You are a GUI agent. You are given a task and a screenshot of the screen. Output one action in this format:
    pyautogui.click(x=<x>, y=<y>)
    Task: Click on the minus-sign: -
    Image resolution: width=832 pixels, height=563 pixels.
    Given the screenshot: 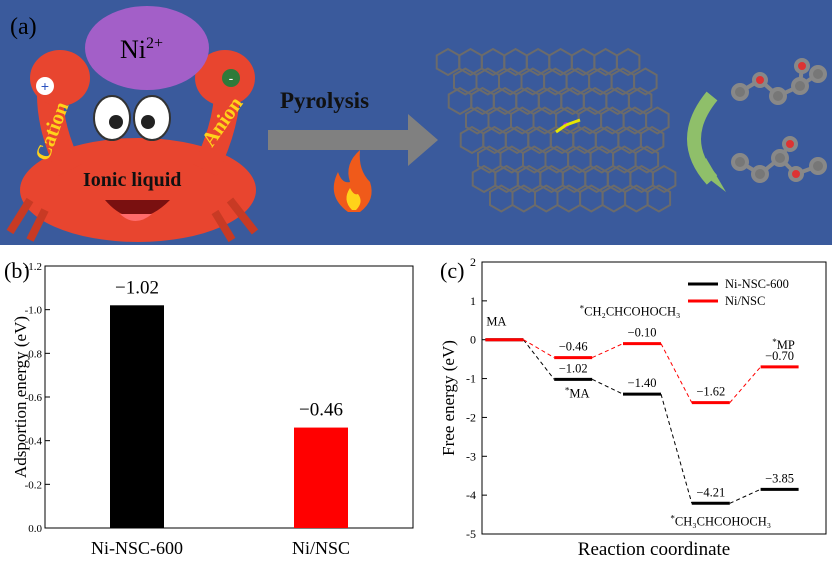 What is the action you would take?
    pyautogui.click(x=231, y=78)
    